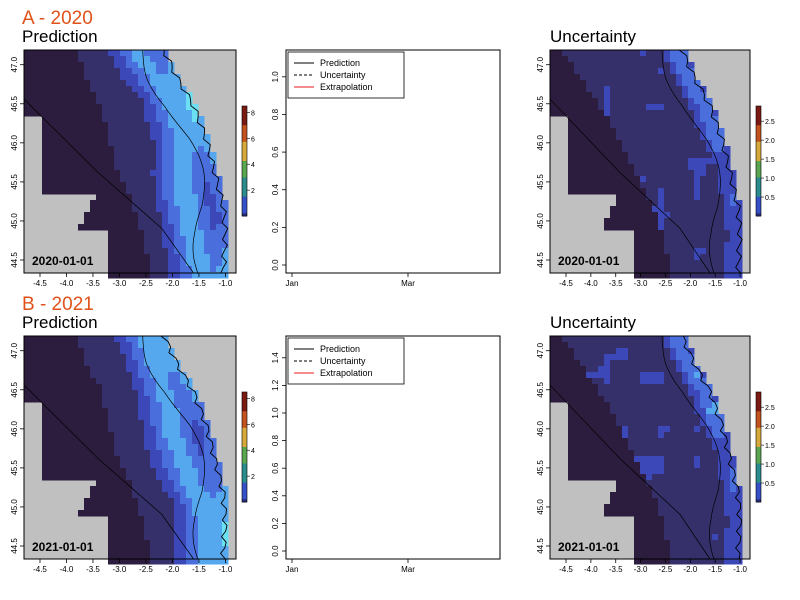 The image size is (800, 600). Describe the element at coordinates (14, 64) in the screenshot. I see `y-tick-label: 47.0` at that location.